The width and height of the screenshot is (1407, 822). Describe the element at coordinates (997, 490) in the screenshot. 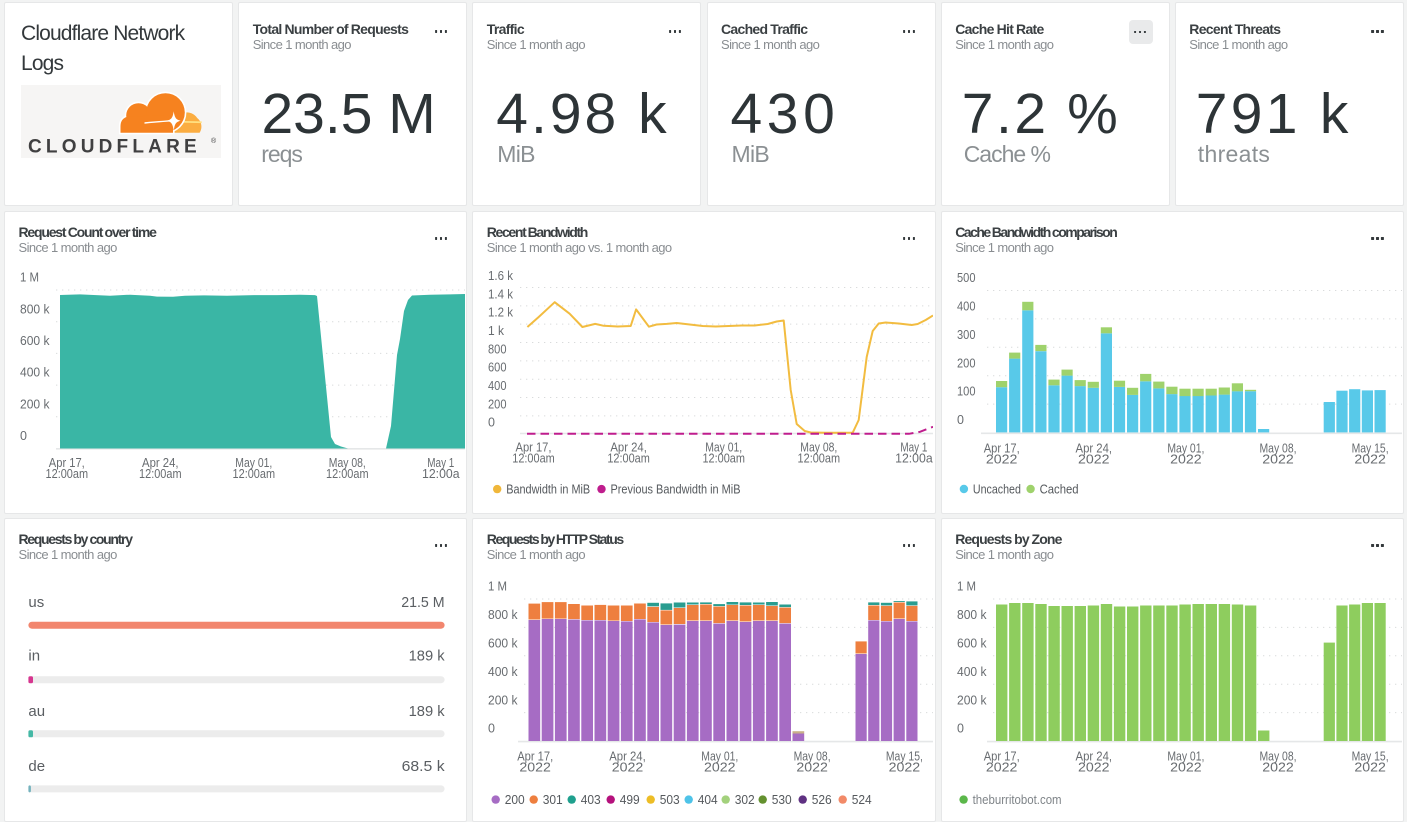

I see `svg-text: Uncached` at that location.